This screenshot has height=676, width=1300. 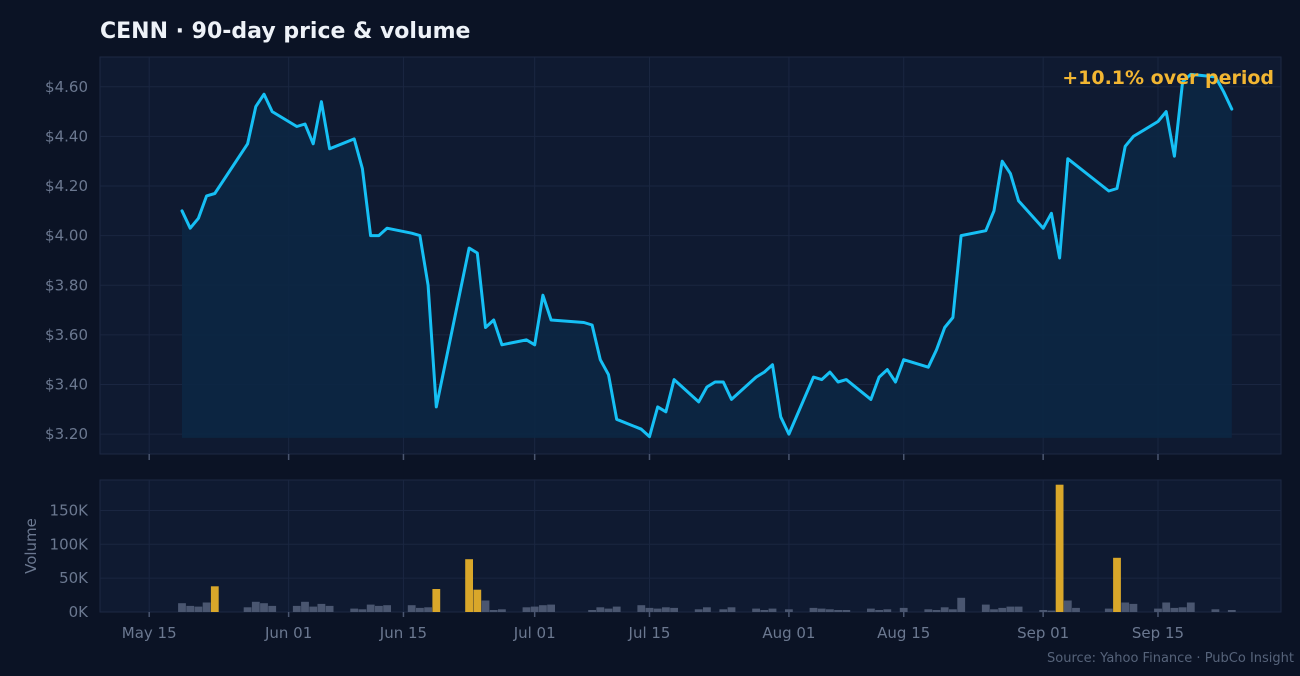 I want to click on price-y-axis: $3.20 $3.40 $3.60 $3.80 $4.00 $4.20 $4.40 $4.60, so click(x=66, y=260).